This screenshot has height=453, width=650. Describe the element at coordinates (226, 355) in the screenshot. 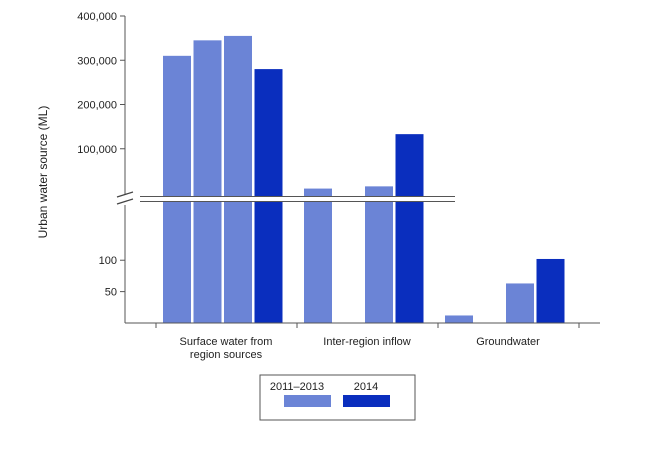

I see `category-label-line: region sources` at that location.